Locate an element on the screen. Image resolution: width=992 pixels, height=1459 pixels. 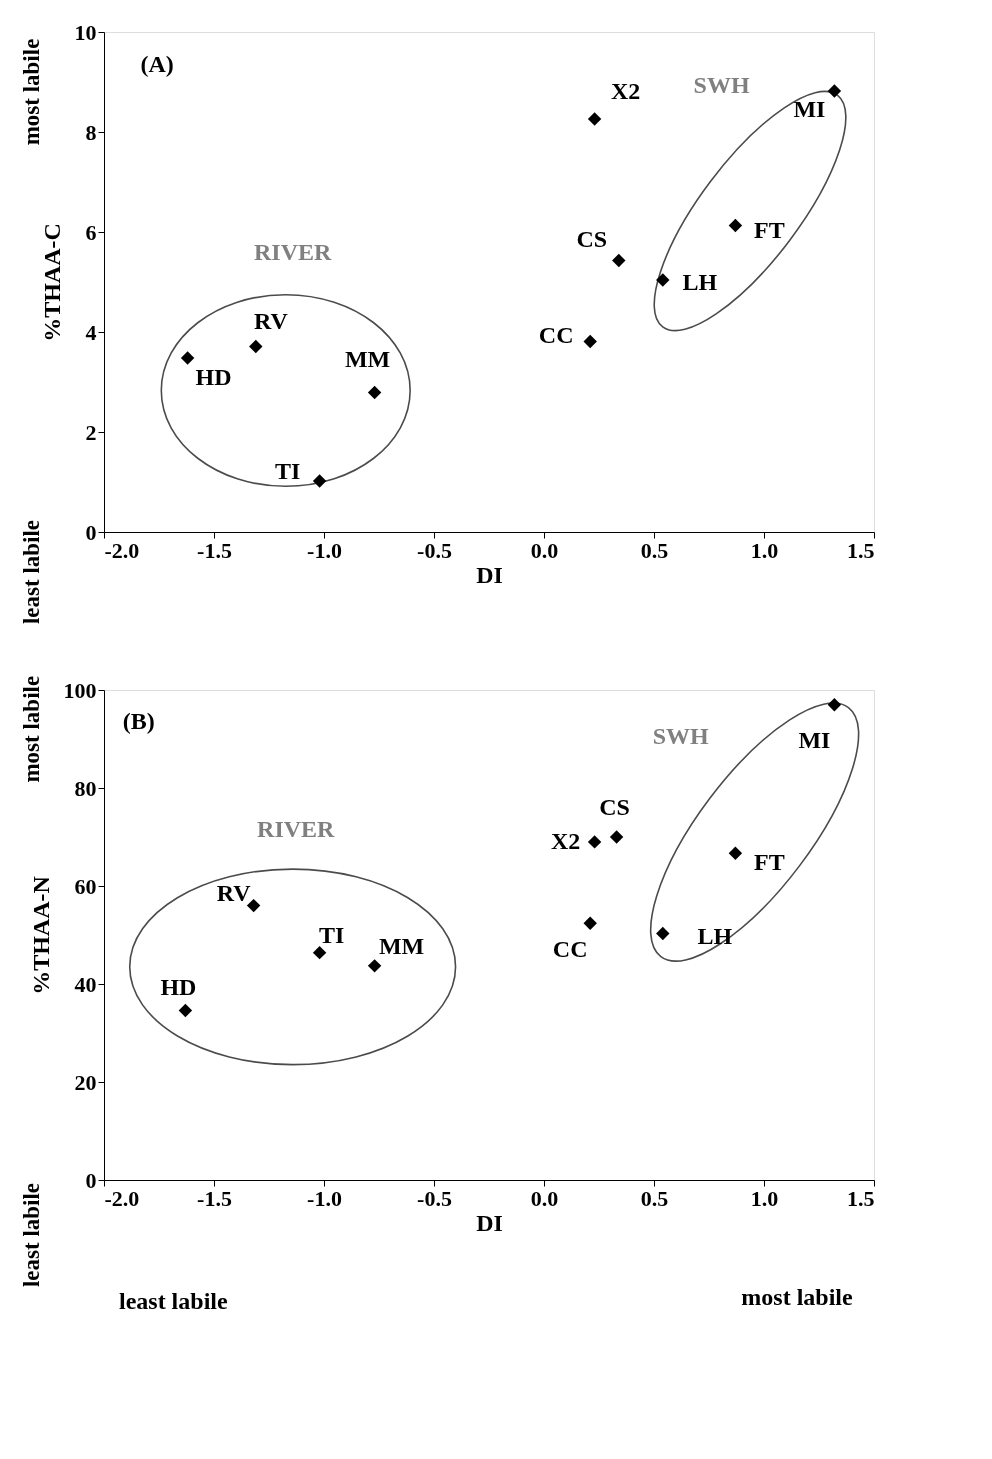
y-tick-label: 10 is located at coordinates (85, 32).